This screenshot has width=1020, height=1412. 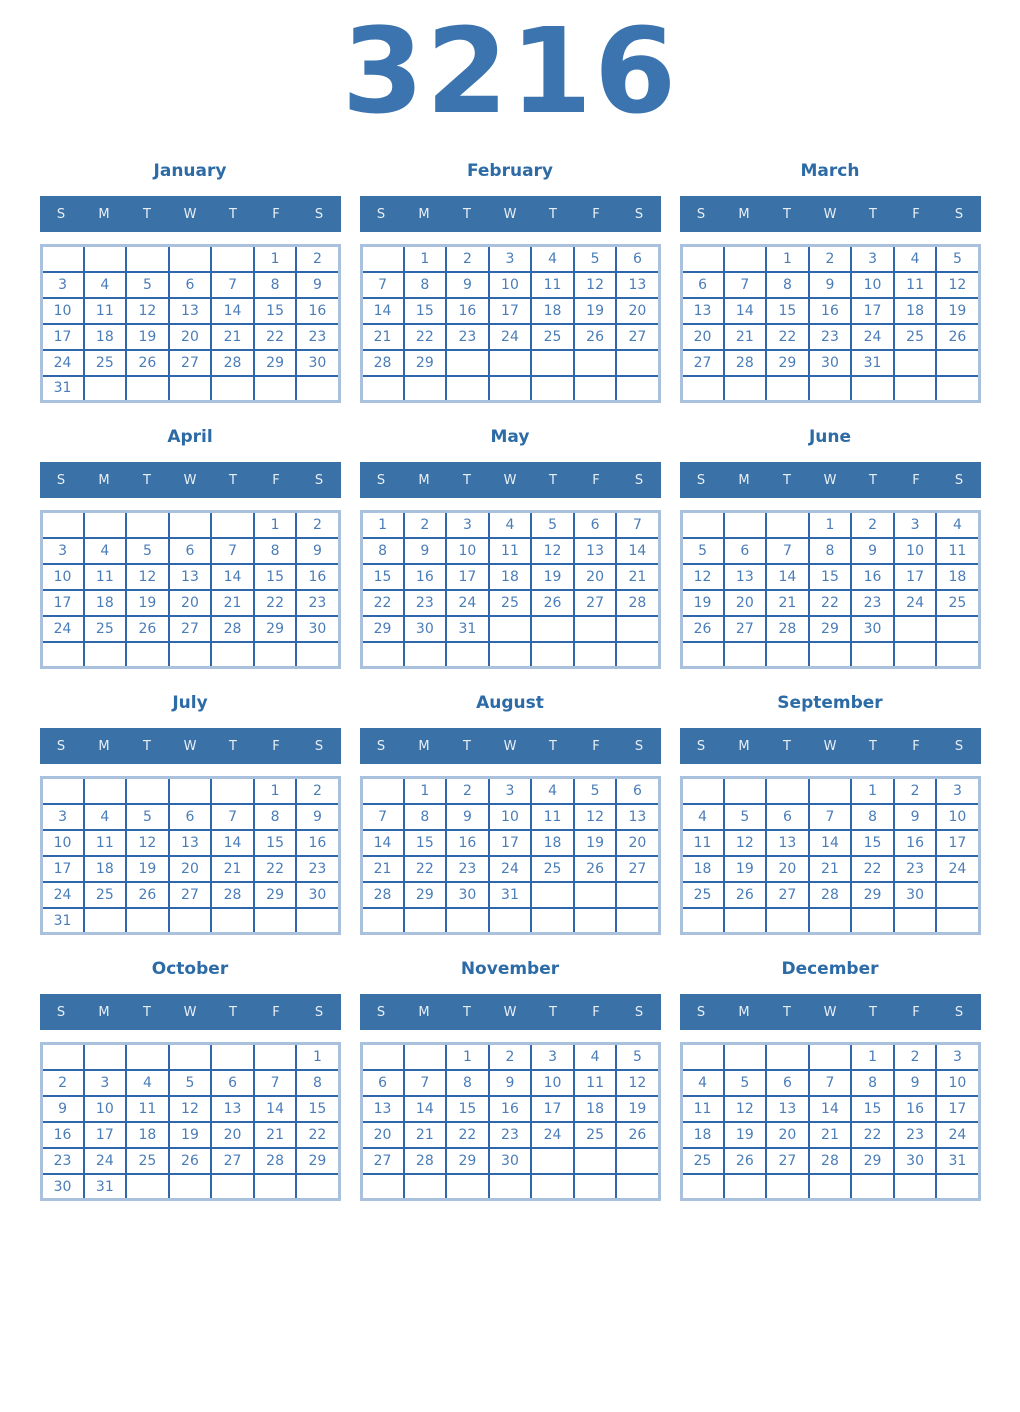 What do you see at coordinates (275, 1082) in the screenshot?
I see `day-cell: 7` at bounding box center [275, 1082].